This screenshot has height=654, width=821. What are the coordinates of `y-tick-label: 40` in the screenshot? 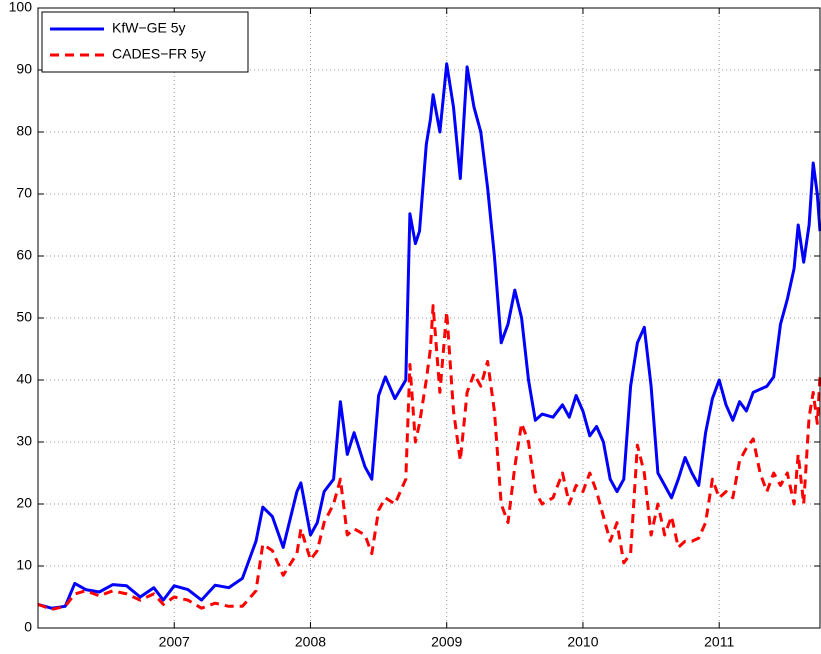 It's located at (24, 379).